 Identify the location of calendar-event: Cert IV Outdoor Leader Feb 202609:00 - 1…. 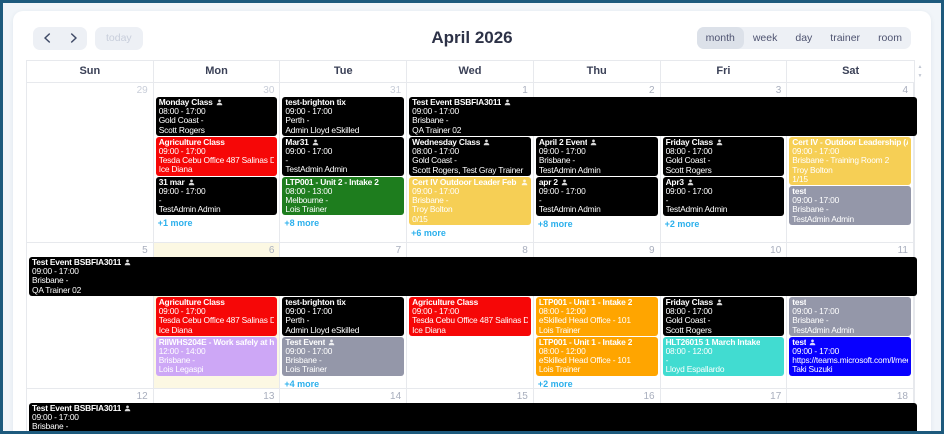
(470, 200).